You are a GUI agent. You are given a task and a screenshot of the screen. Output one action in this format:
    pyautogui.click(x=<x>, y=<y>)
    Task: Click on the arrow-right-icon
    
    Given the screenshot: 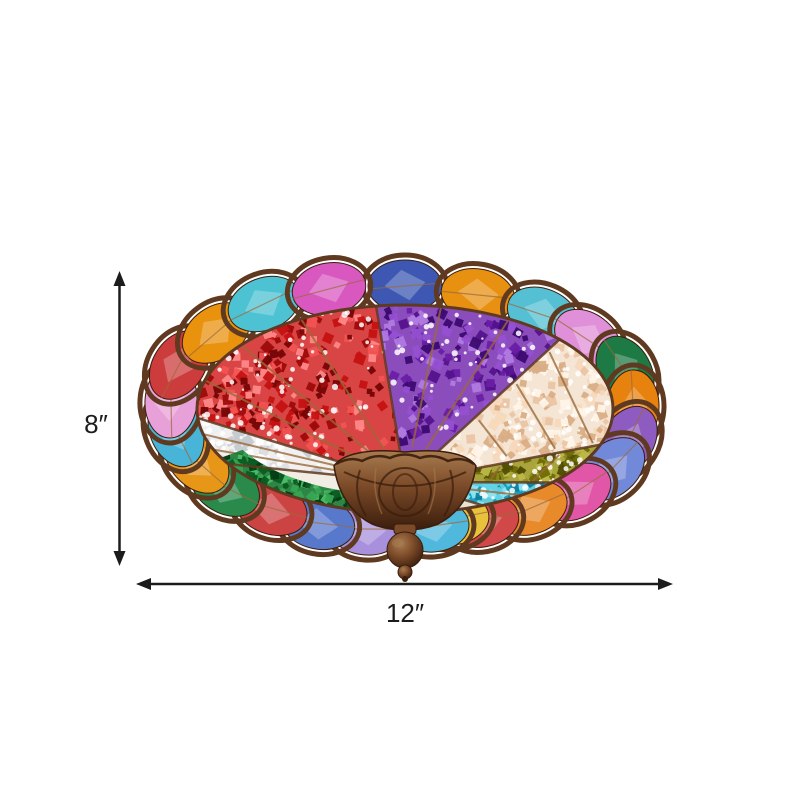 What is the action you would take?
    pyautogui.click(x=665, y=584)
    